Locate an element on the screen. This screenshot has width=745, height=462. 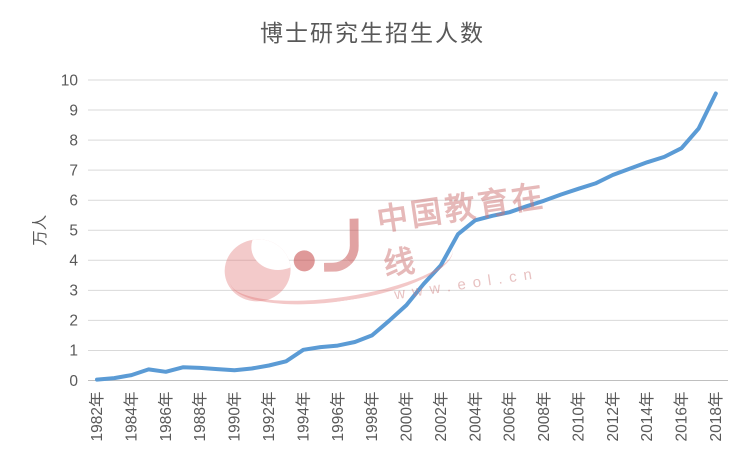
x-tick-label: 1998年 is located at coordinates (372, 417).